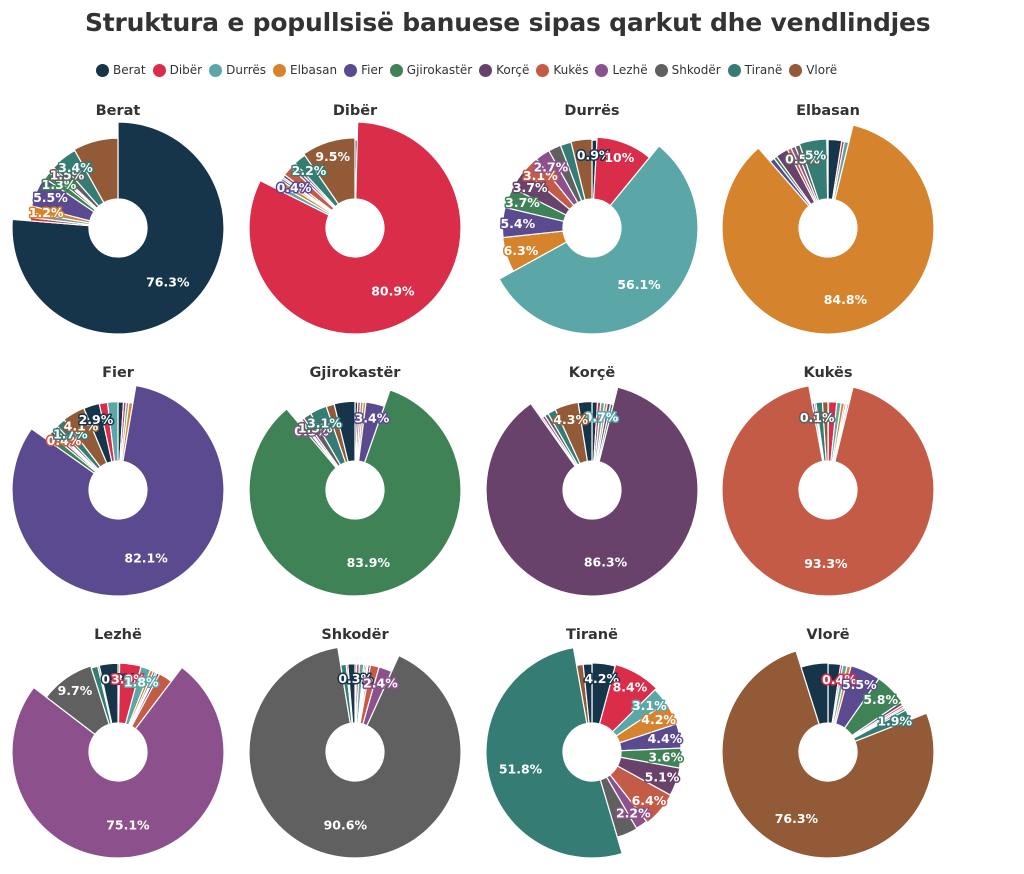 This screenshot has height=874, width=1024. I want to click on legend-item-berat: Berat, so click(121, 70).